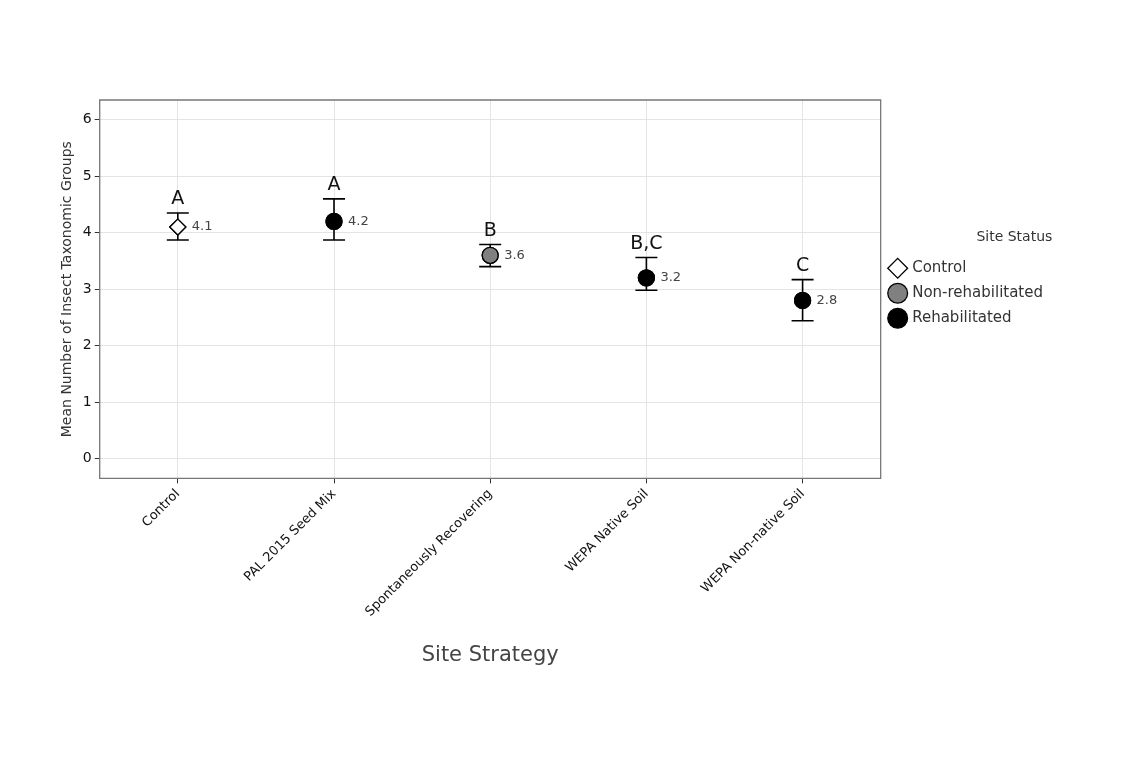 The image size is (1148, 772). I want to click on y-axis-title: Mean Number of Insect Taxonomic Groups, so click(66, 289).